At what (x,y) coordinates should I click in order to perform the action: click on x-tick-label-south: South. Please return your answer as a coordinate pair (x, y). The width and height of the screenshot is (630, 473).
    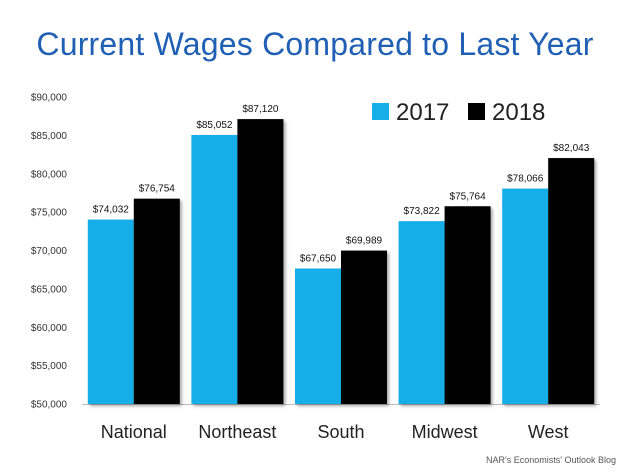
    Looking at the image, I should click on (340, 432).